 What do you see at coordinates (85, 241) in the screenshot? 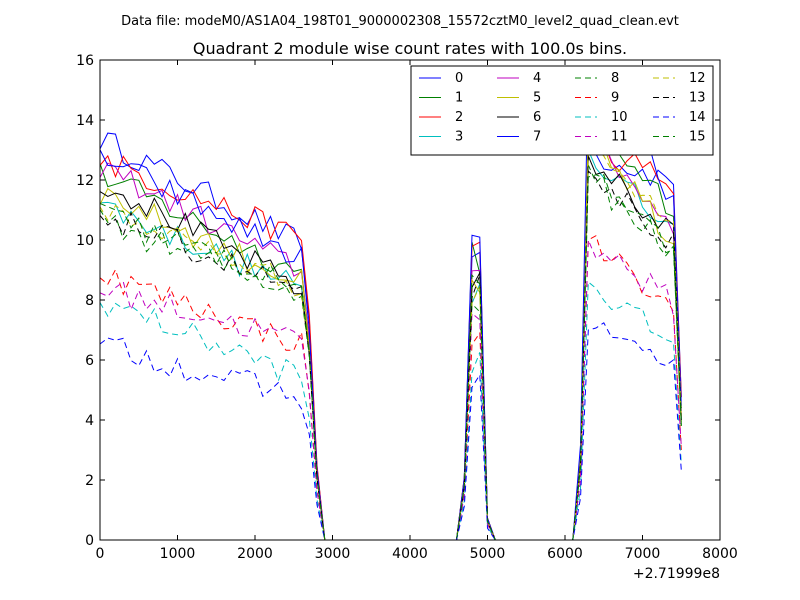
I see `y-tick-label: 10` at bounding box center [85, 241].